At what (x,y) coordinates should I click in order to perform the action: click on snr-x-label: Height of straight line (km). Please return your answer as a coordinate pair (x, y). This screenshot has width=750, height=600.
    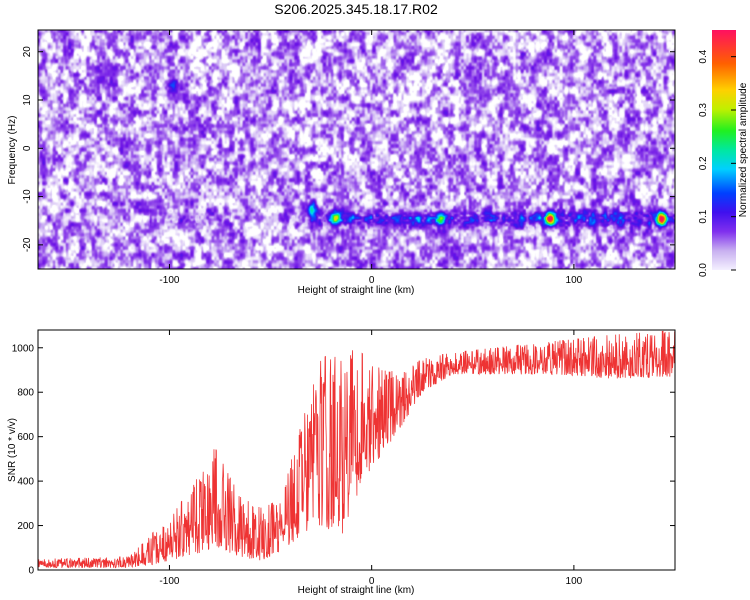
    Looking at the image, I should click on (356, 590).